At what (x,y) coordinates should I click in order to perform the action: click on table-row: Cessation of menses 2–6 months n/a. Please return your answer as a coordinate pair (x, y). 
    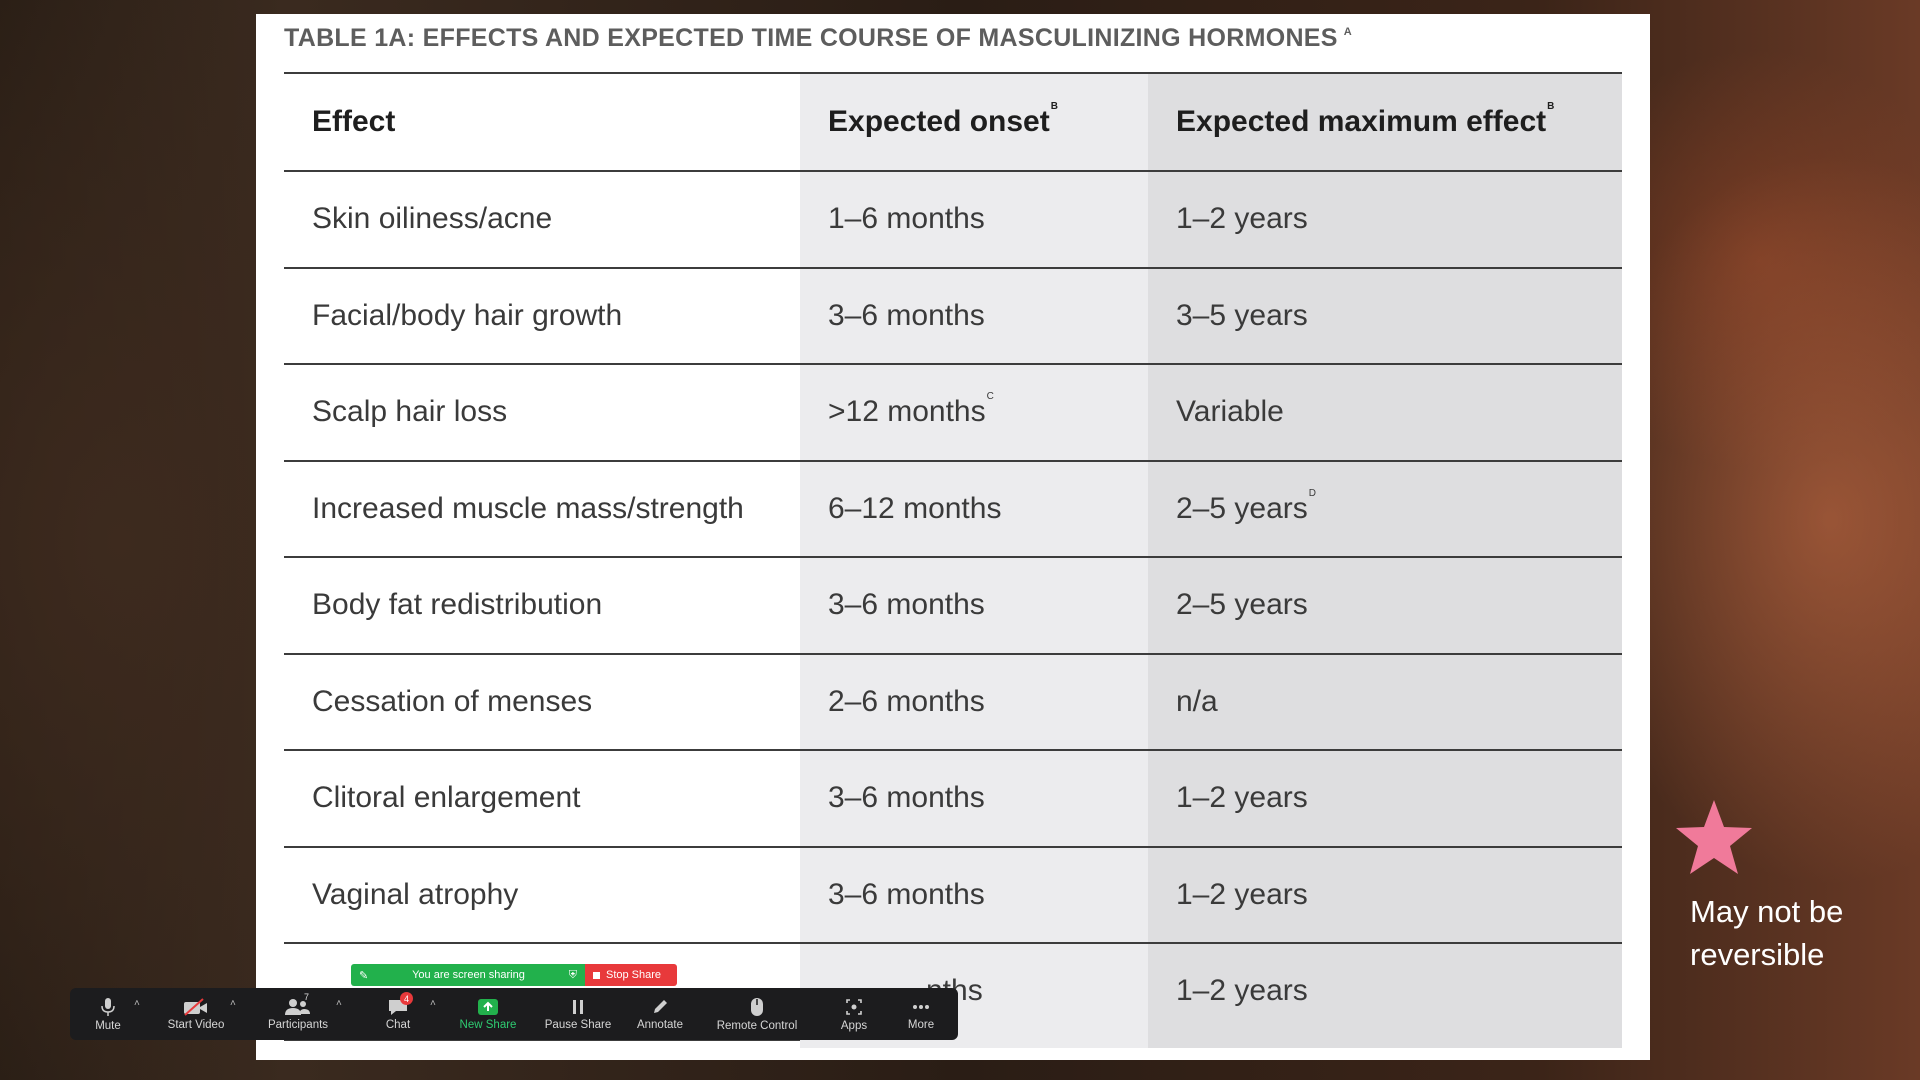
    Looking at the image, I should click on (953, 701).